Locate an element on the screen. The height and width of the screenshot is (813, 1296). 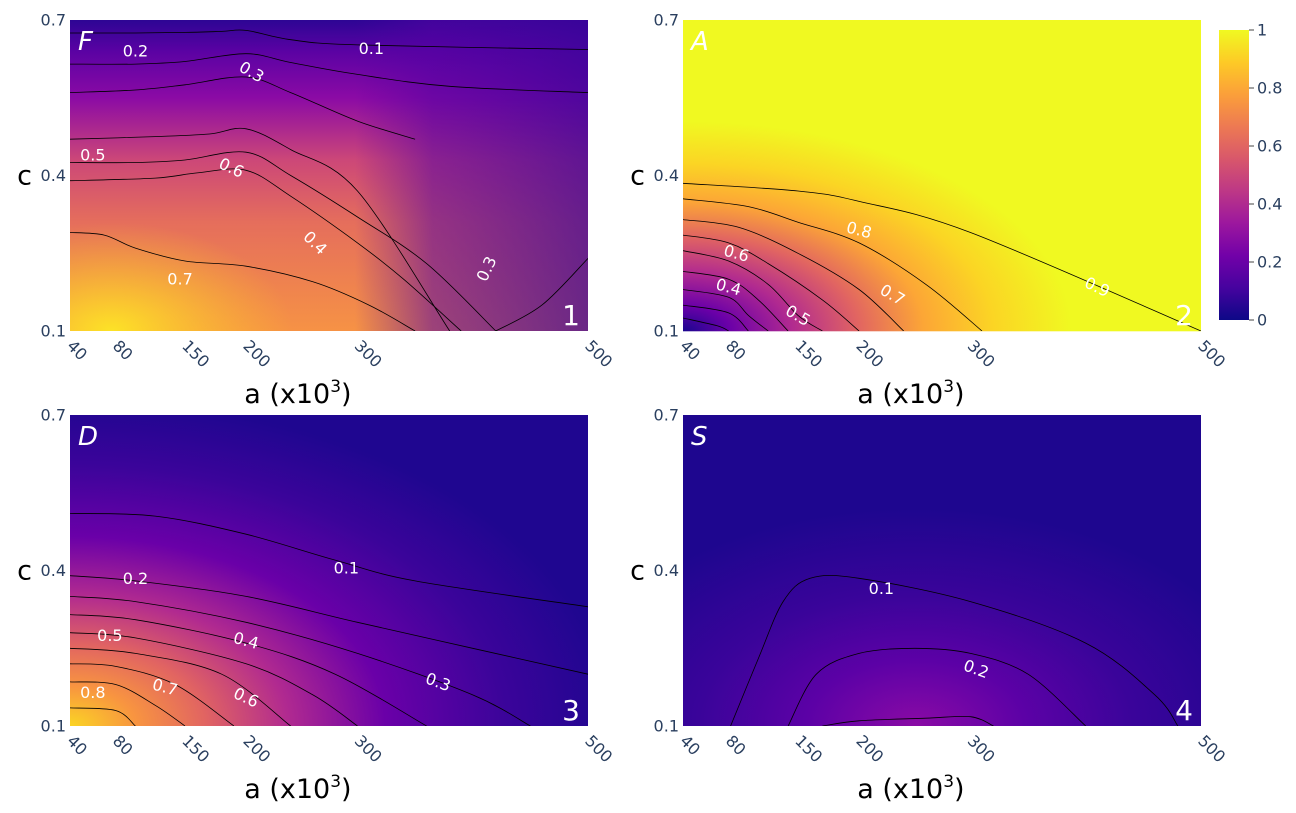
corner-label: A is located at coordinates (699, 42).